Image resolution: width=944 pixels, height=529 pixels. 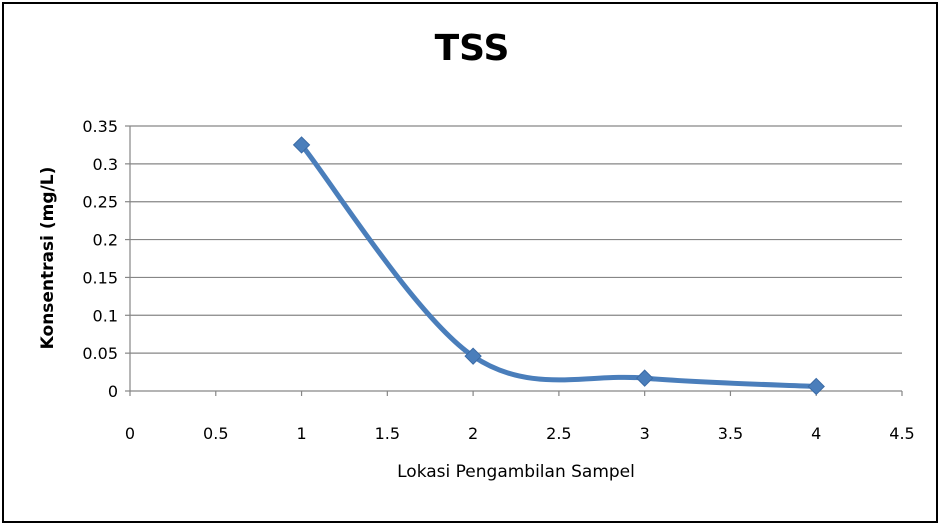 What do you see at coordinates (387, 433) in the screenshot?
I see `x-tick-label: 1.5` at bounding box center [387, 433].